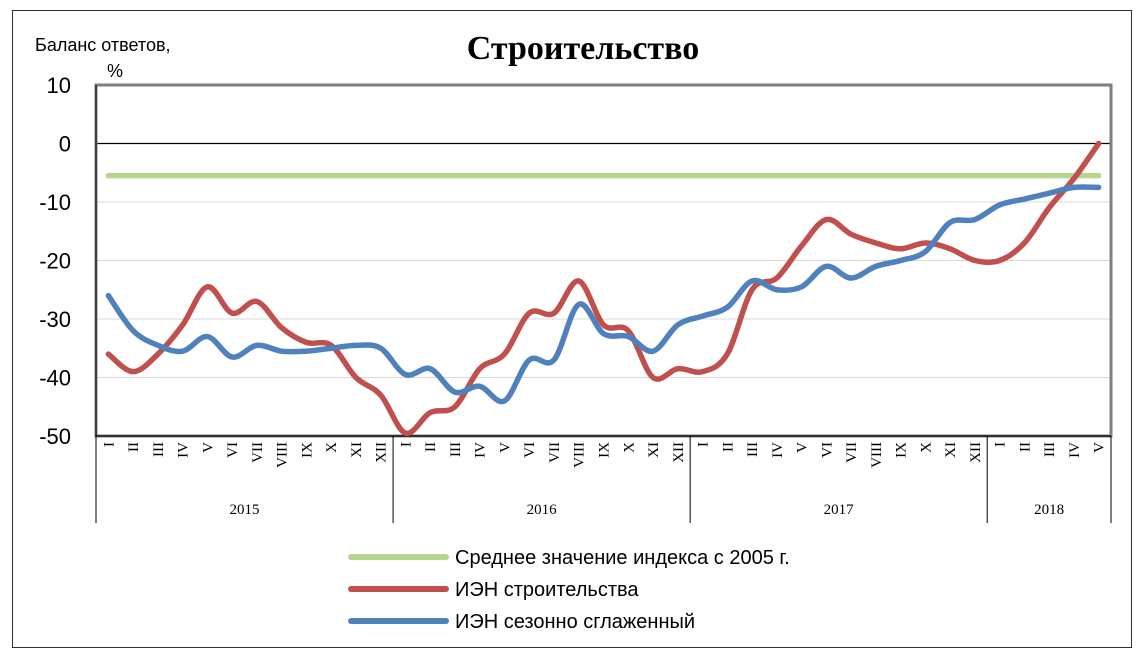  I want to click on y-tick-label: 0, so click(65, 144).